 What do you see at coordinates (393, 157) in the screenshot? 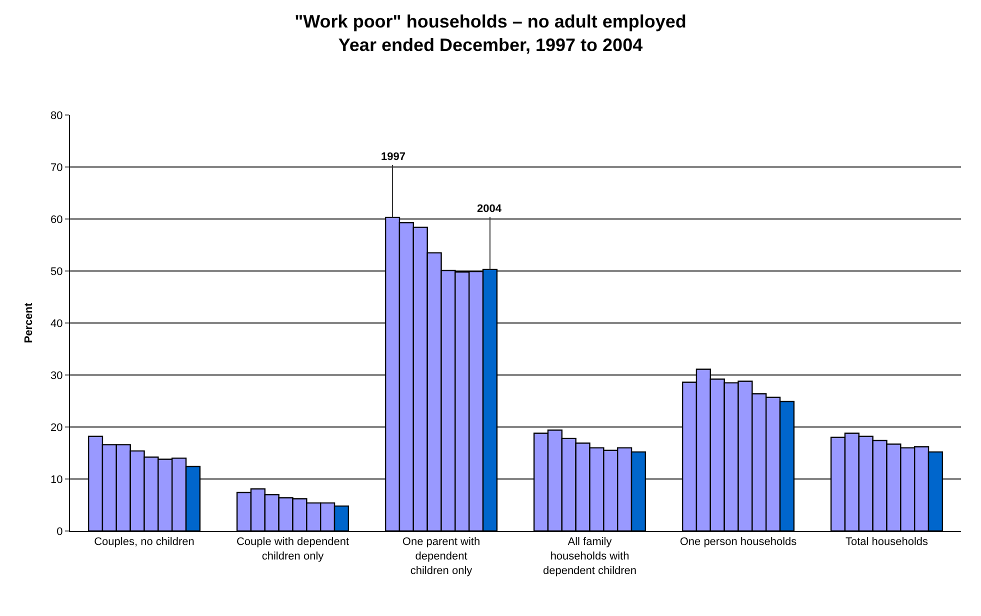
I see `annotation: 1997` at bounding box center [393, 157].